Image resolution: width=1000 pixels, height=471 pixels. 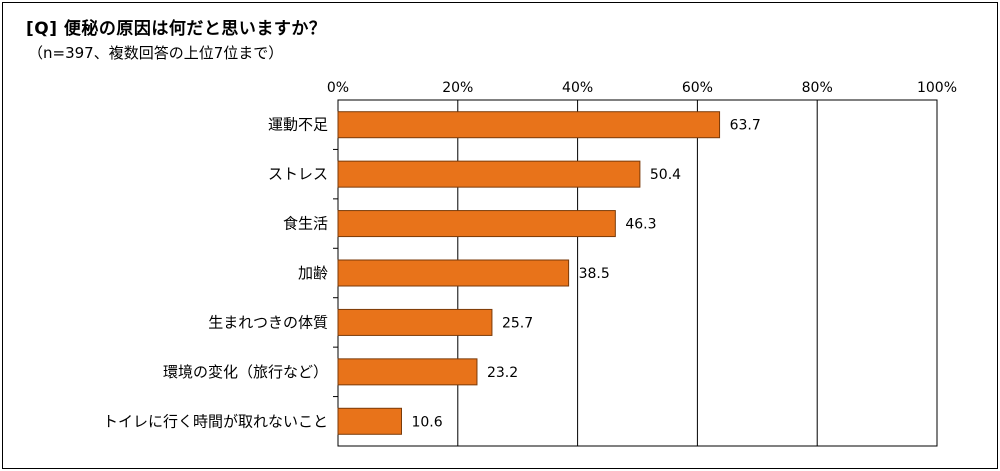 What do you see at coordinates (517, 323) in the screenshot?
I see `bar-value-label: 25.7` at bounding box center [517, 323].